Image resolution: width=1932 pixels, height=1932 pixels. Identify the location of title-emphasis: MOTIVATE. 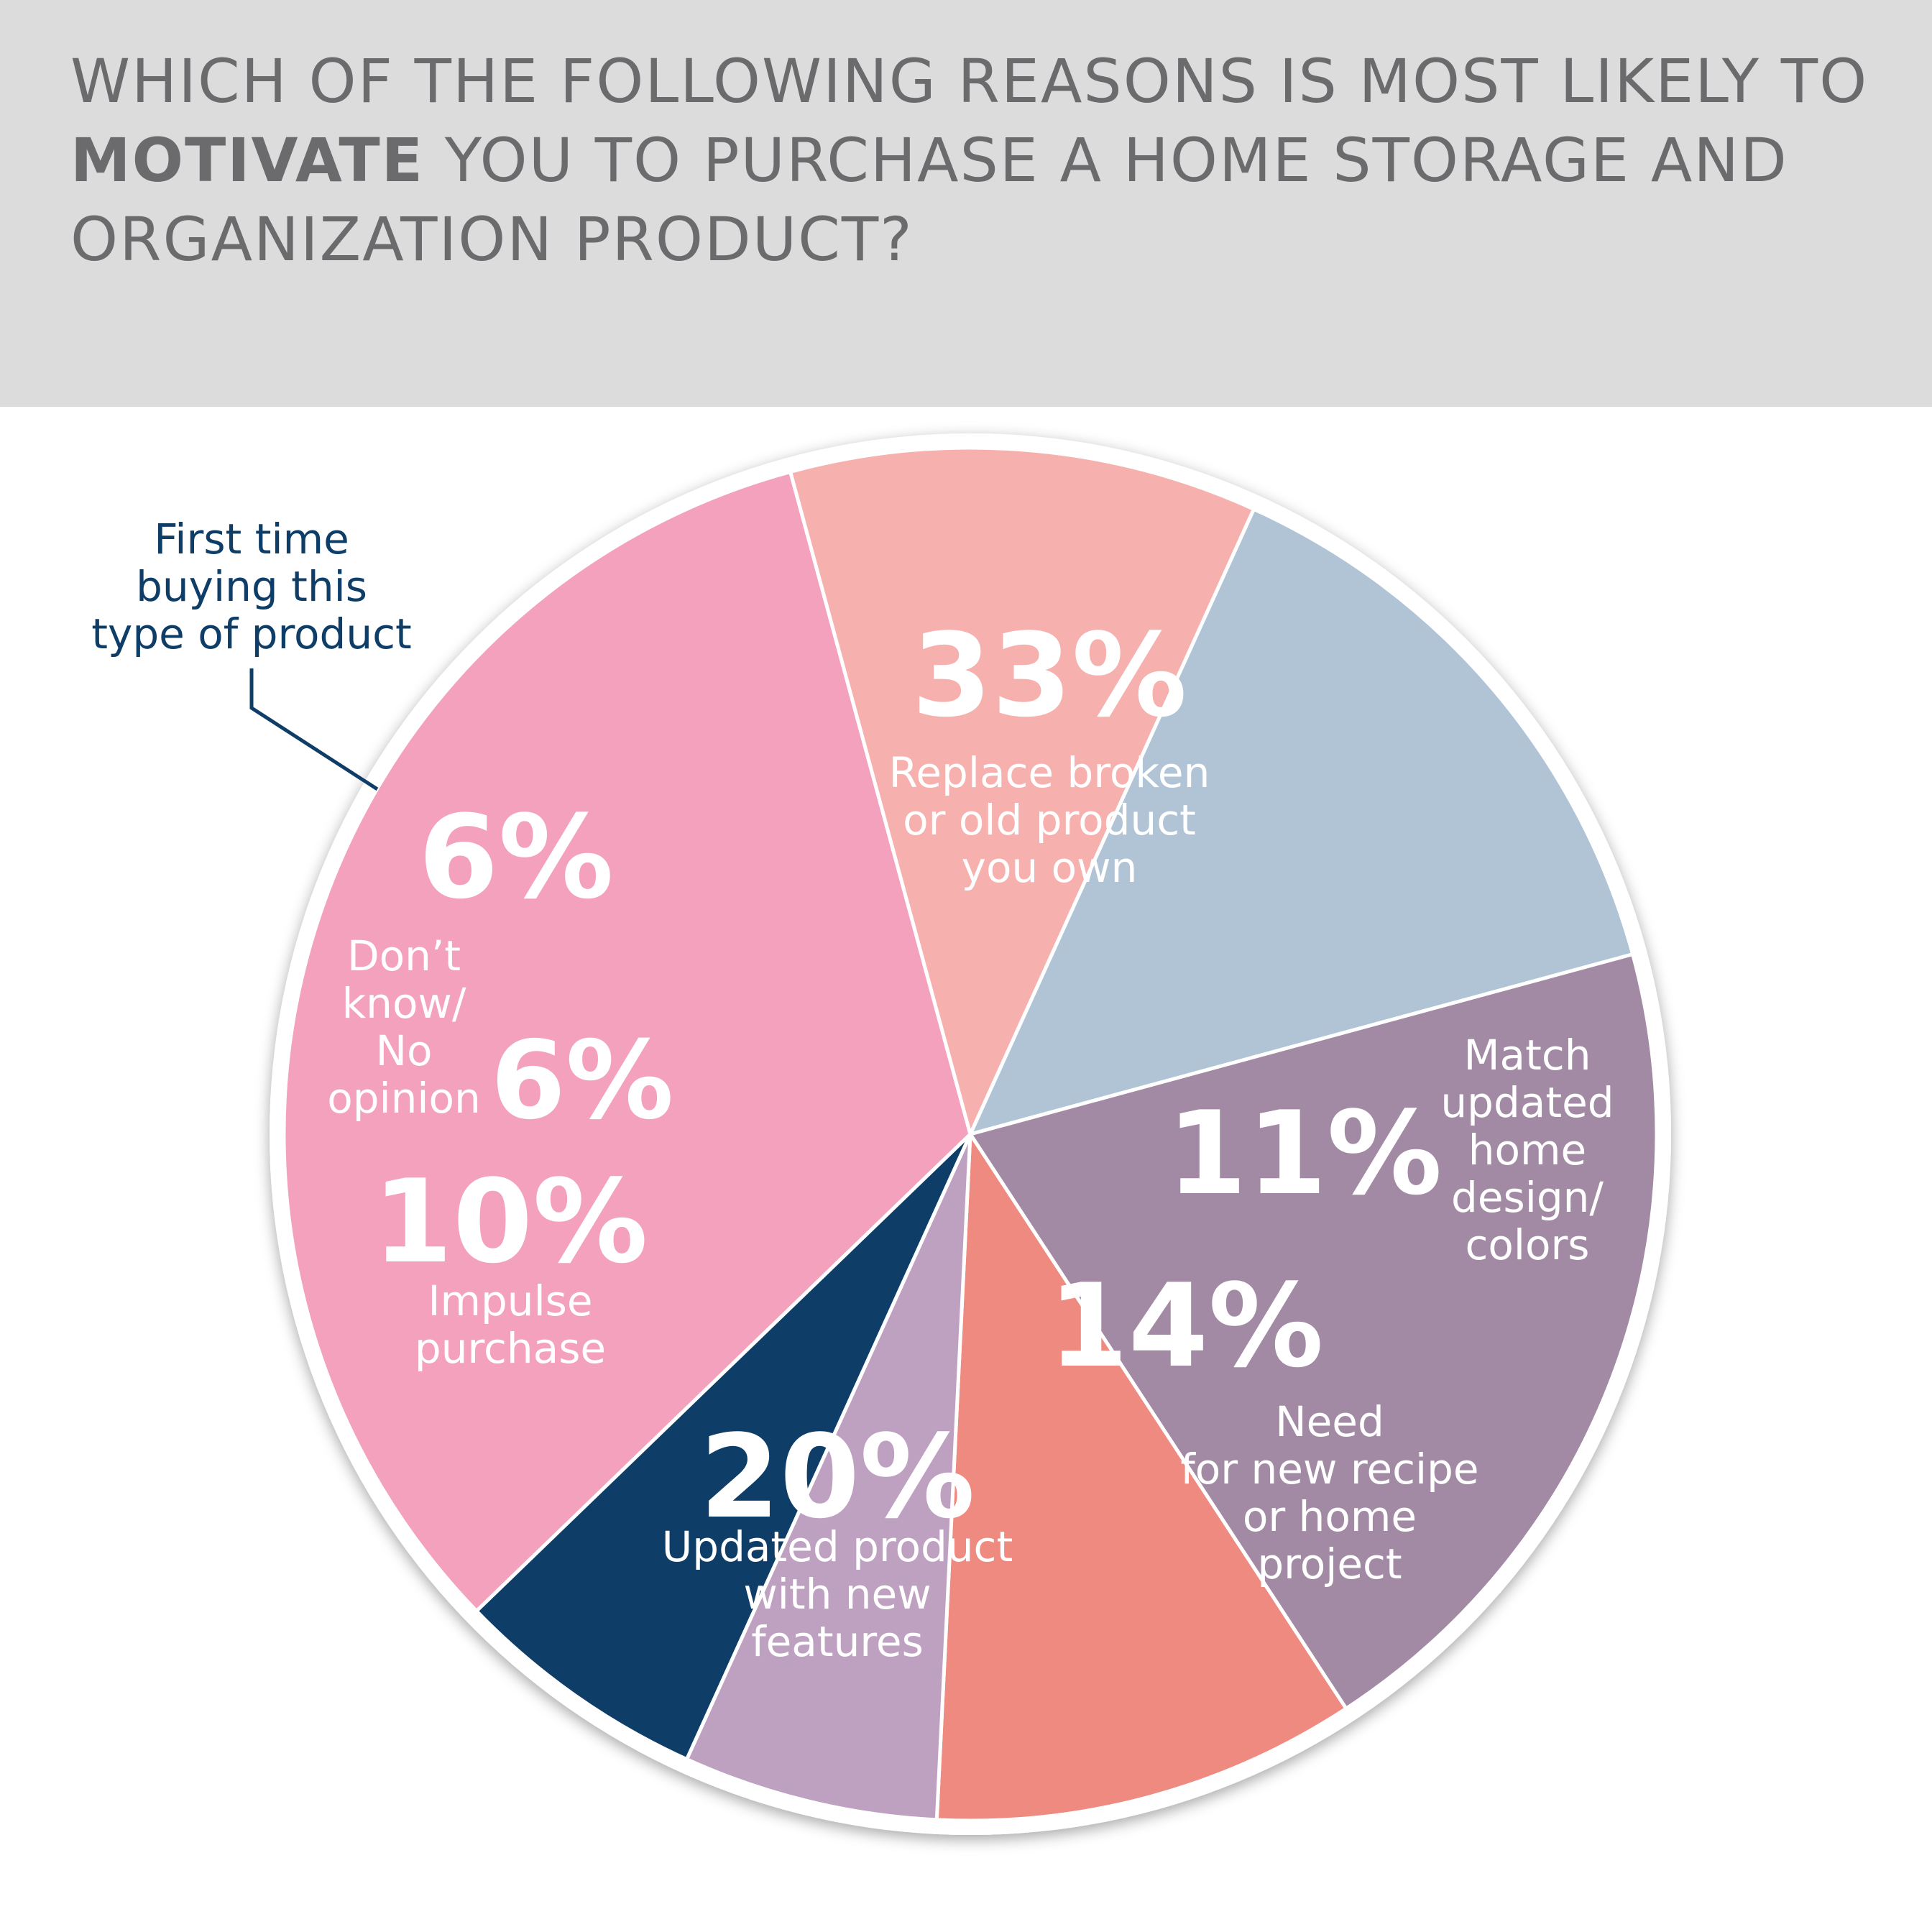
(247, 160).